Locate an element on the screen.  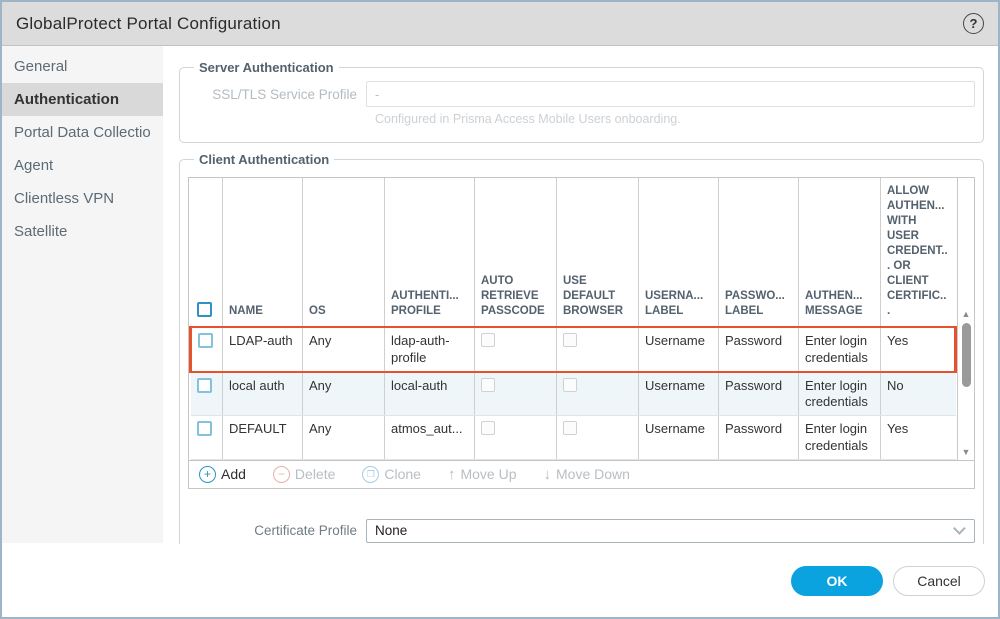
dialog-titlebar: GlobalProtect Portal Configuration ? is located at coordinates (500, 24).